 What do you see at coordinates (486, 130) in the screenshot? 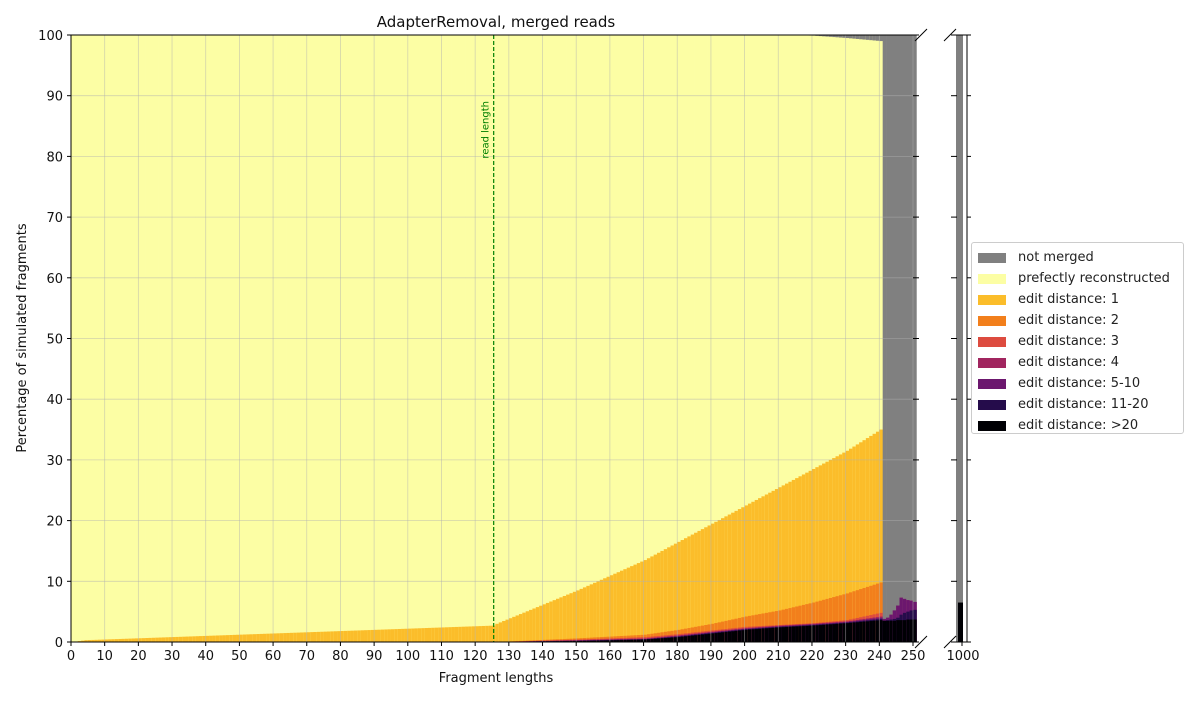
I see `read-length-label: read length` at bounding box center [486, 130].